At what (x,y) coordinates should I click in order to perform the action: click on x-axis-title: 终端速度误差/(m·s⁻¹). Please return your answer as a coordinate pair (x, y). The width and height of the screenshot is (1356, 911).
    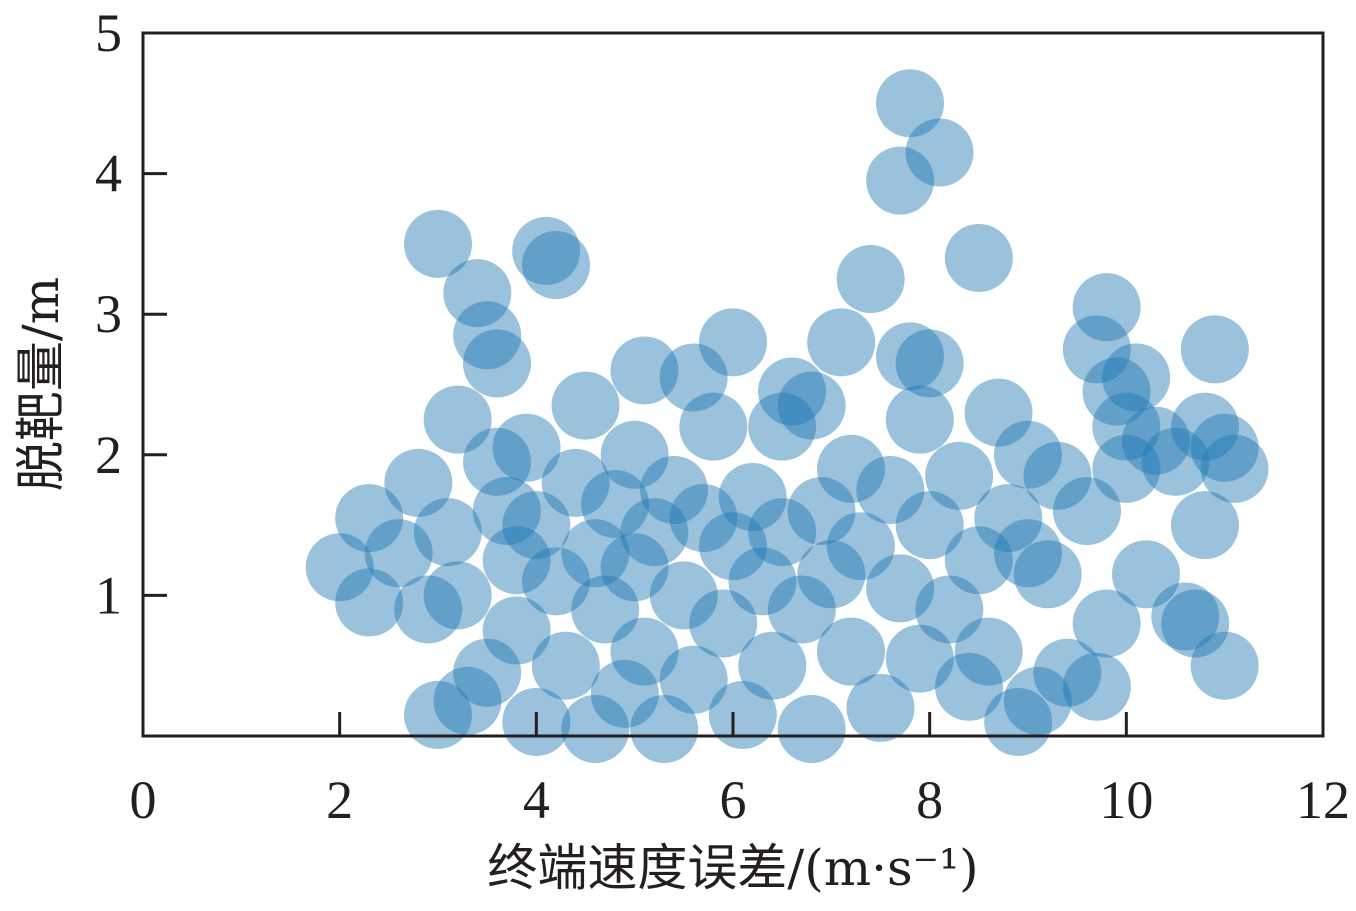
    Looking at the image, I should click on (732, 868).